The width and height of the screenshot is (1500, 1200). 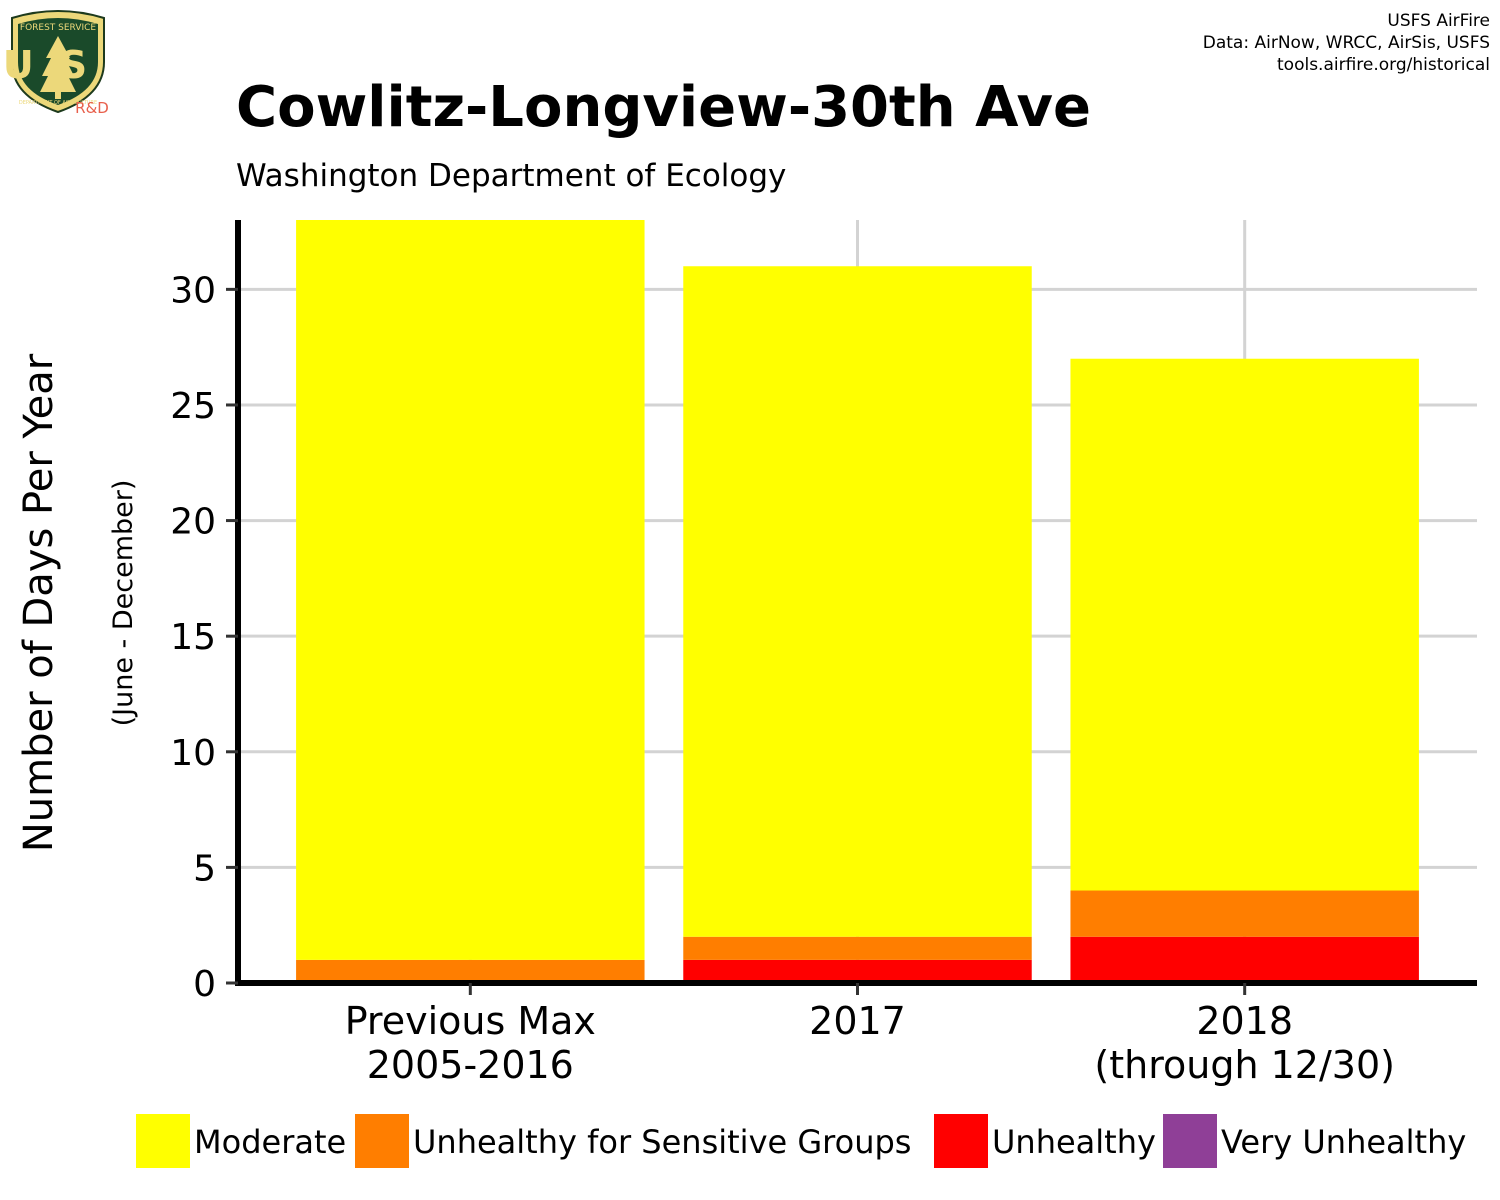 What do you see at coordinates (1438, 21) in the screenshot?
I see `credit-line-1: USFS AirFire` at bounding box center [1438, 21].